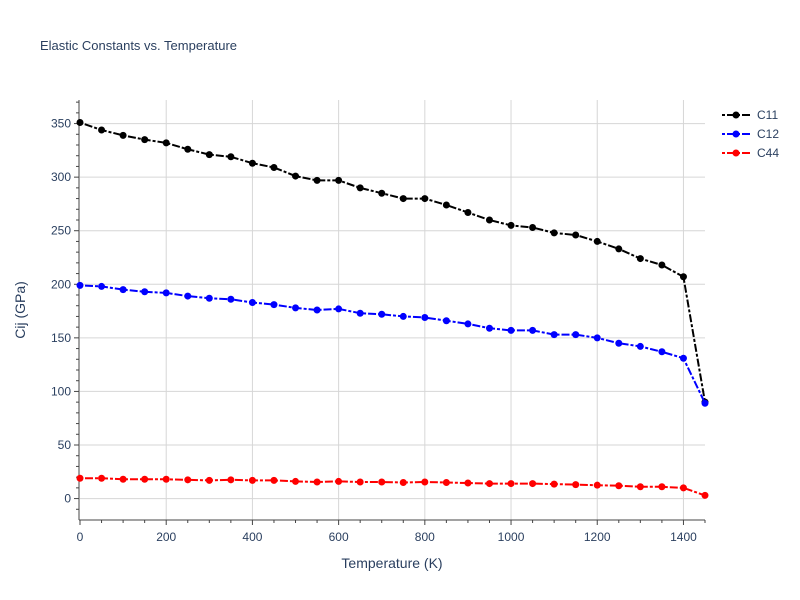  I want to click on legend-item-c12: C12, so click(750, 134).